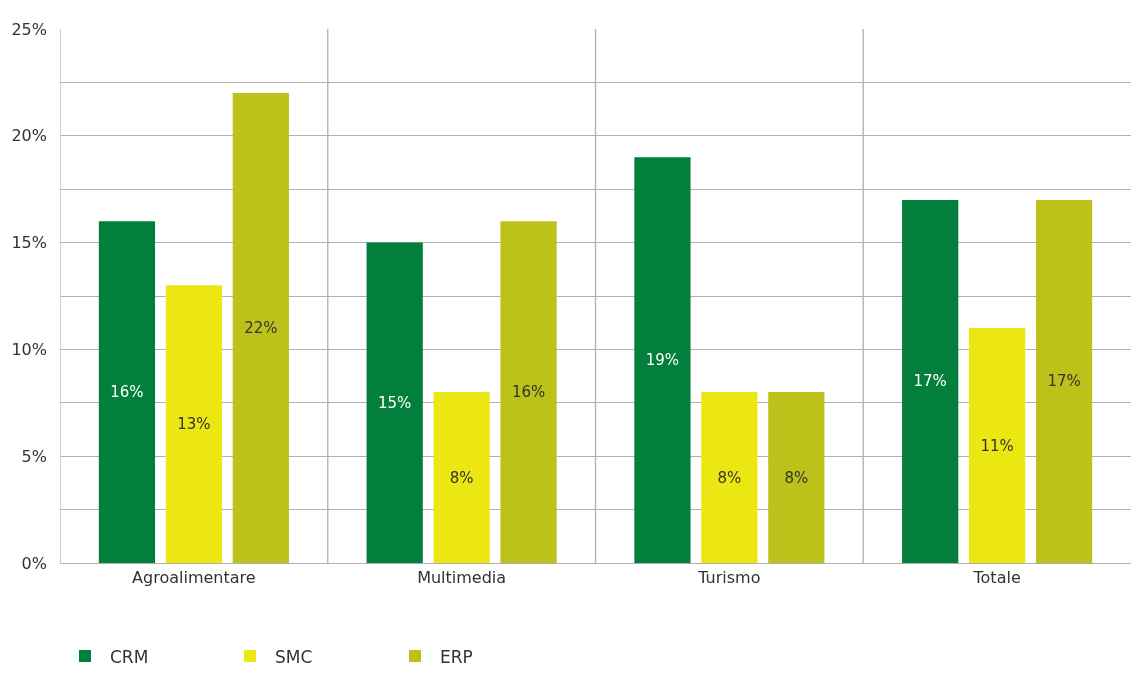 This screenshot has width=1133, height=679. What do you see at coordinates (996, 578) in the screenshot?
I see `x-tick-label: Totale` at bounding box center [996, 578].